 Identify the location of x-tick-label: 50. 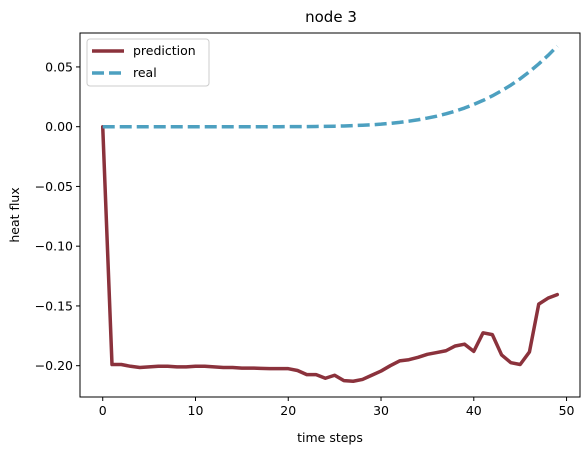
(567, 410).